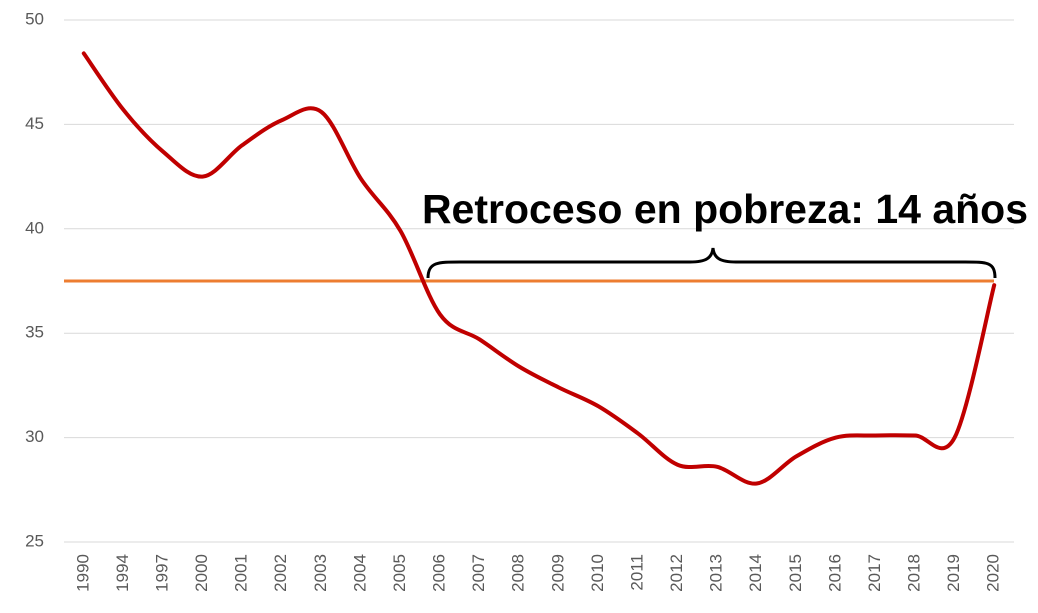  What do you see at coordinates (795, 573) in the screenshot?
I see `x-tick-label: 2015` at bounding box center [795, 573].